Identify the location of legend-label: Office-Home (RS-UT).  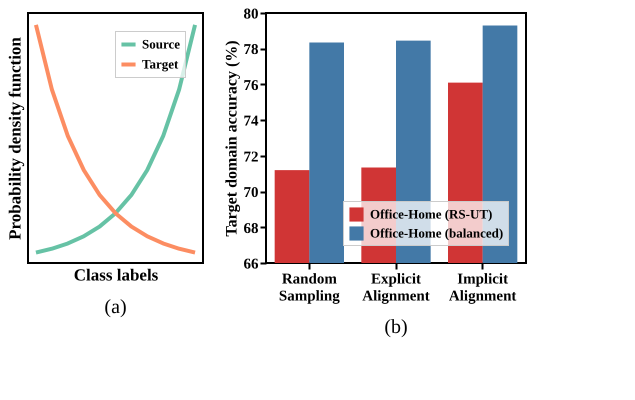
(431, 214).